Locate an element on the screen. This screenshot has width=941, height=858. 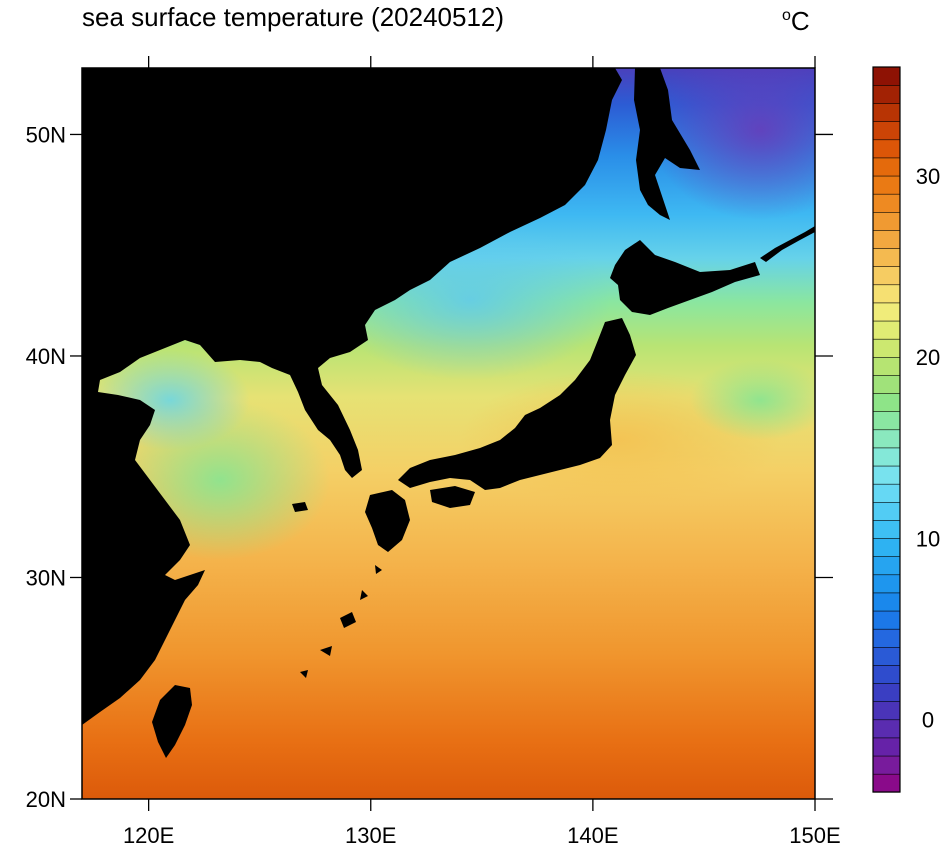
land-kyushu is located at coordinates (387, 521).